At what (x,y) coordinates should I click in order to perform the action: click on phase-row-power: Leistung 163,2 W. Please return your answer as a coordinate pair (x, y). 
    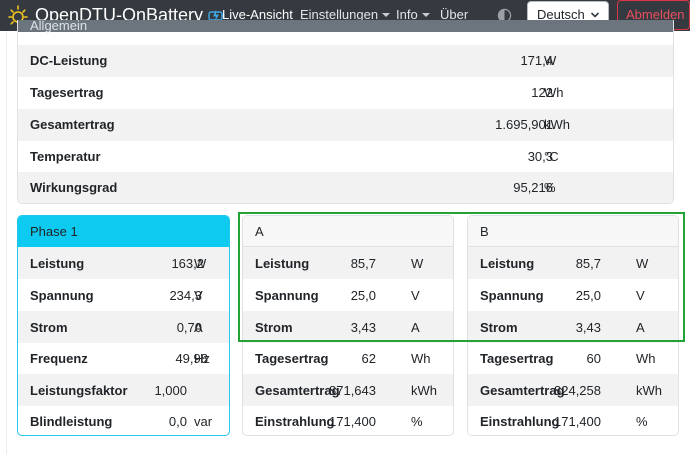
    Looking at the image, I should click on (123, 263).